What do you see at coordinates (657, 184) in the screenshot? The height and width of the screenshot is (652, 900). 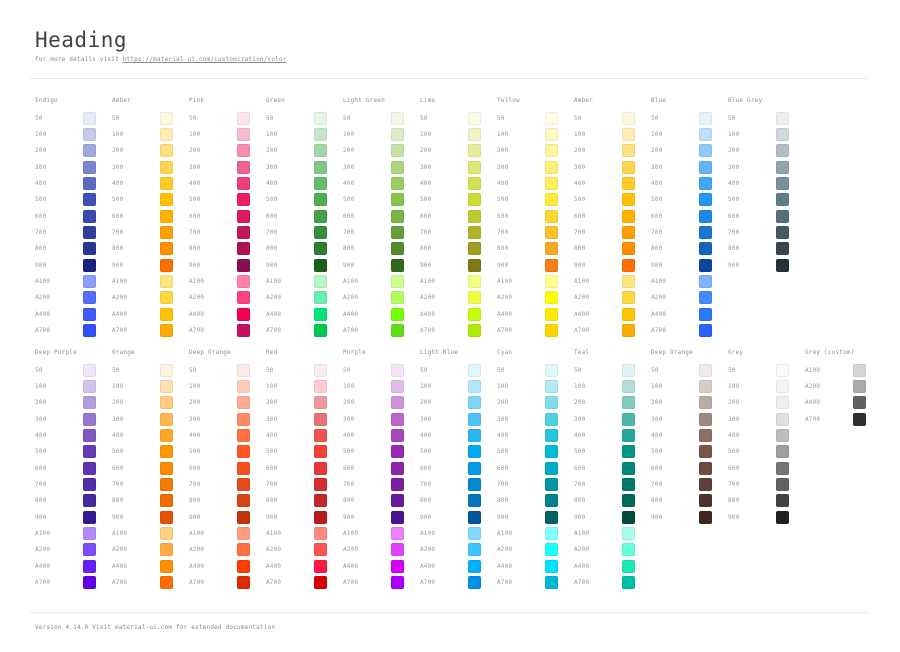 I see `shade-label: 400` at bounding box center [657, 184].